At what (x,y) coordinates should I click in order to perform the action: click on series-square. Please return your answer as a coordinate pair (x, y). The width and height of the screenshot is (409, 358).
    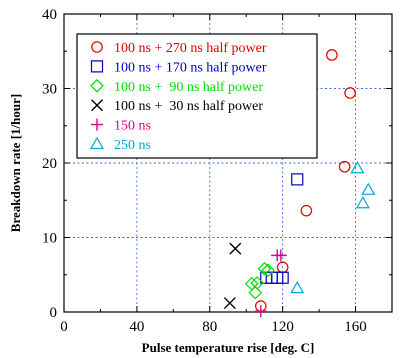
    Looking at the image, I should click on (282, 228).